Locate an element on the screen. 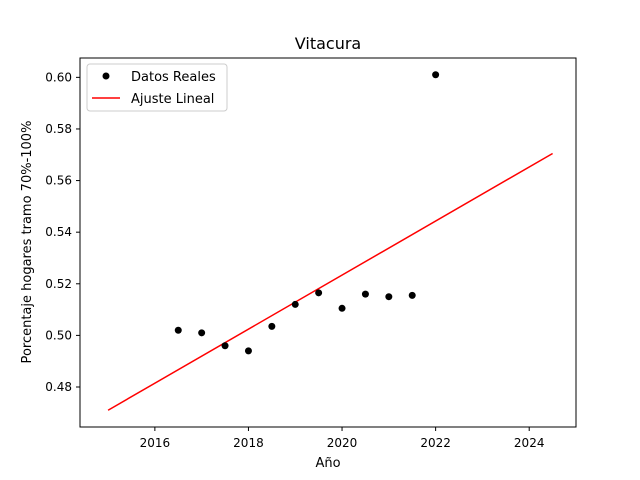 The image size is (640, 480). chart-title: Vitacura is located at coordinates (328, 43).